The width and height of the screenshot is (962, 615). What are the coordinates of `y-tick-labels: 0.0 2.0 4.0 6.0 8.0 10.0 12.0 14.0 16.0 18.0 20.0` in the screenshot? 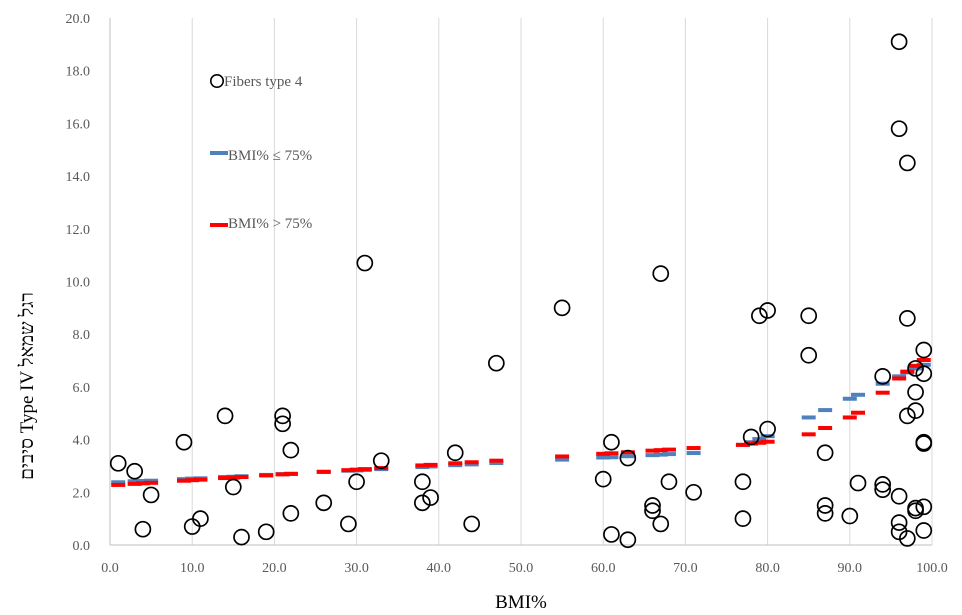 It's located at (78, 283).